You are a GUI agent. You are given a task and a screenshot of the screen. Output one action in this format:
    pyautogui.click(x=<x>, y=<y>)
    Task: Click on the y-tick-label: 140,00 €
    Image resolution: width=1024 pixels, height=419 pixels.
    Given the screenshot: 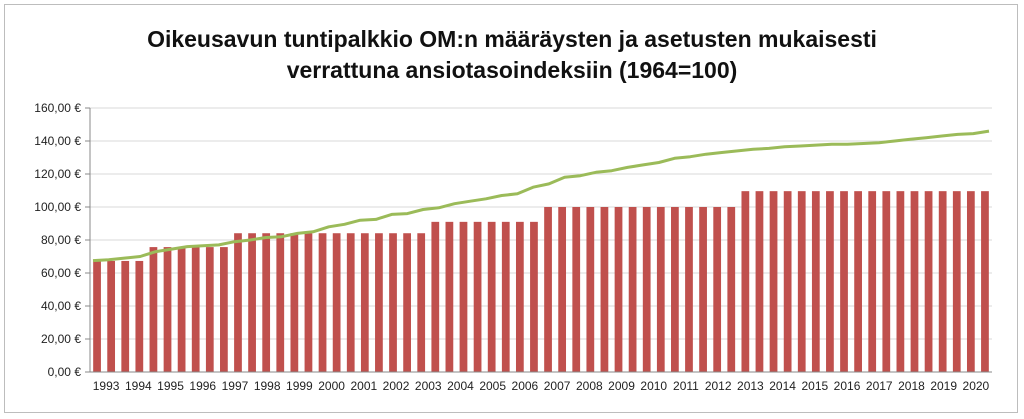 What is the action you would take?
    pyautogui.click(x=57, y=141)
    